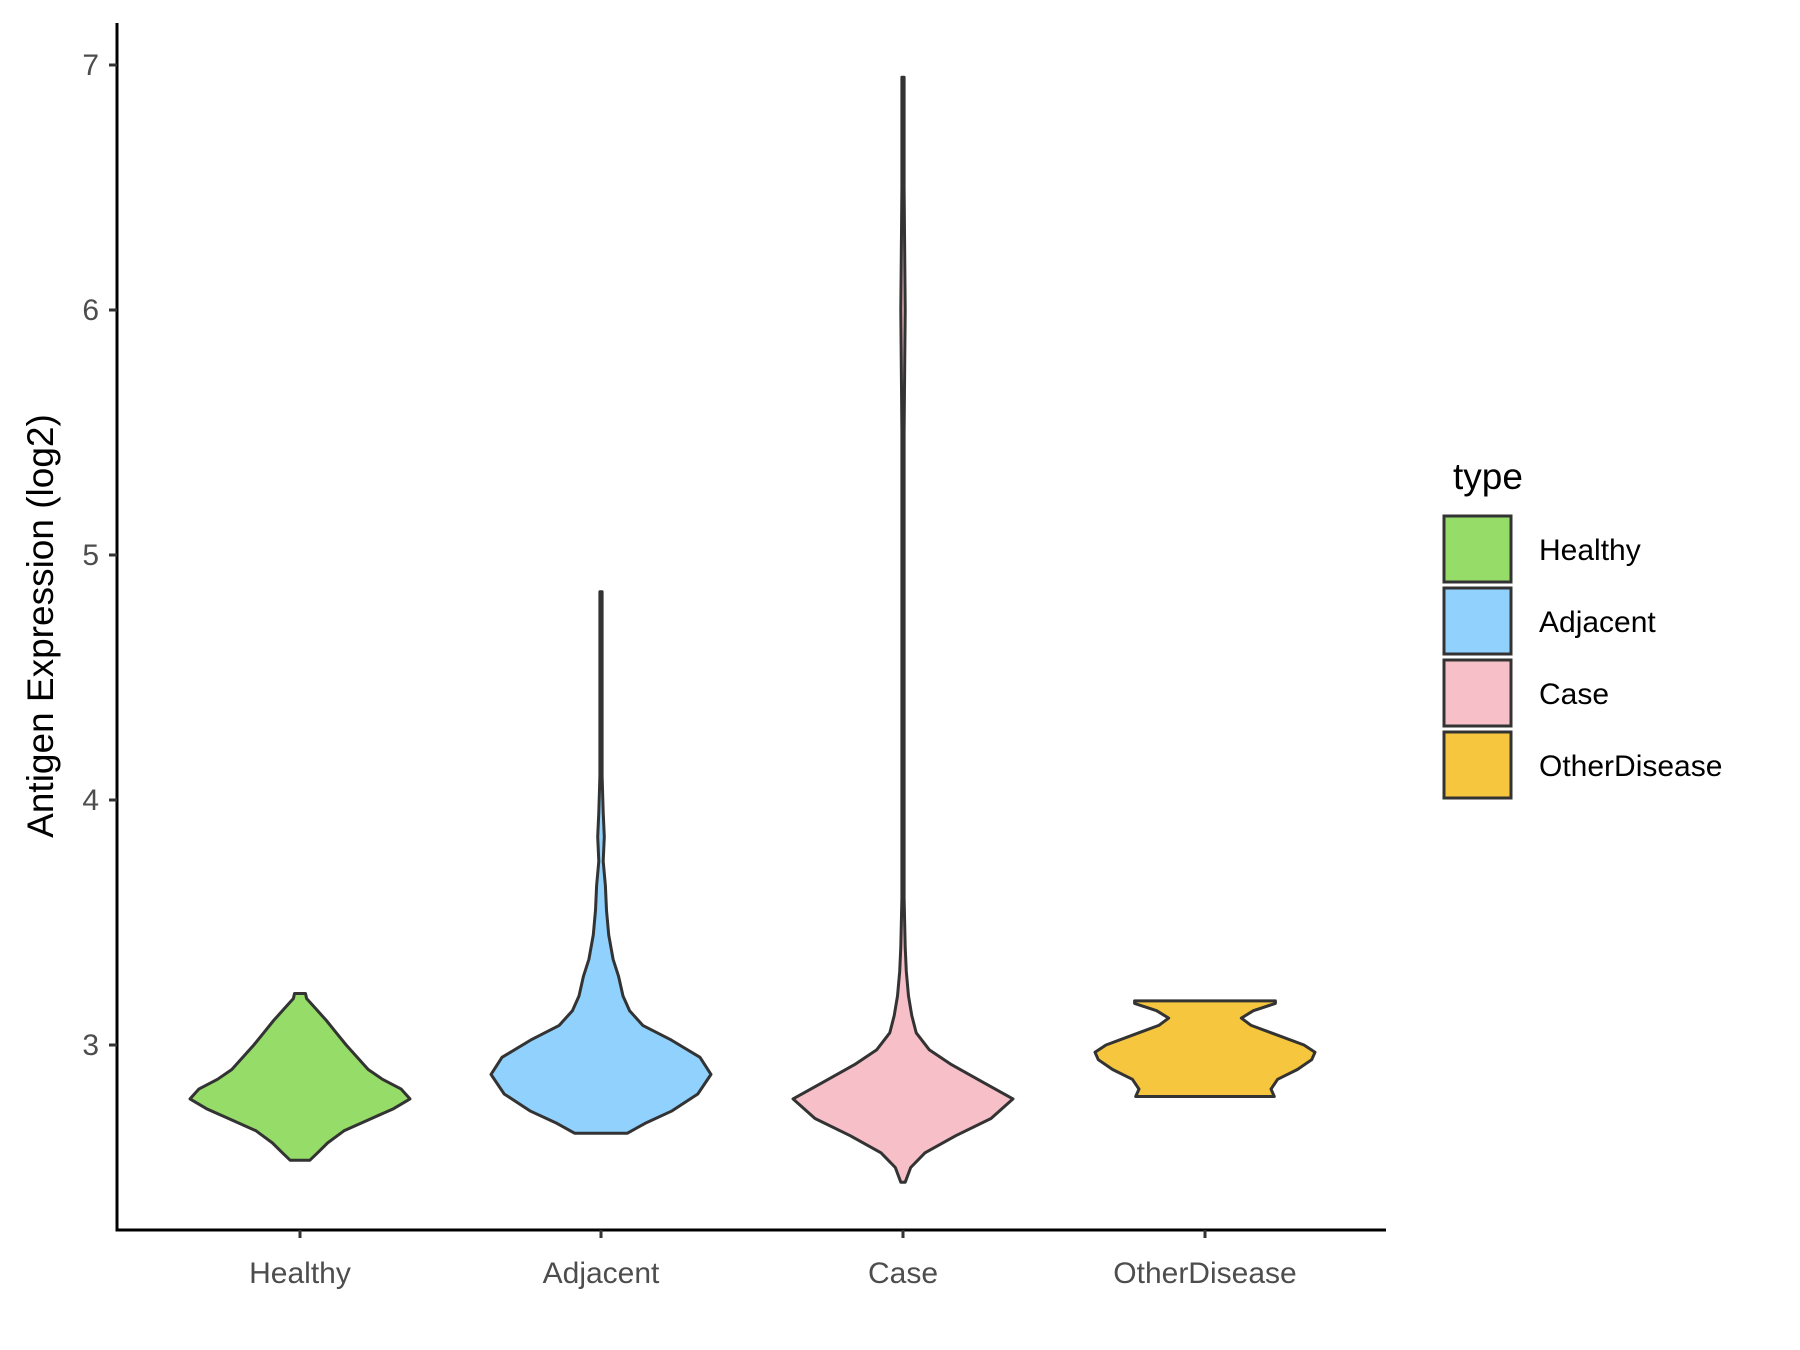 This screenshot has height=1350, width=1800. I want to click on legend-swatch-otherdisease, so click(1477, 765).